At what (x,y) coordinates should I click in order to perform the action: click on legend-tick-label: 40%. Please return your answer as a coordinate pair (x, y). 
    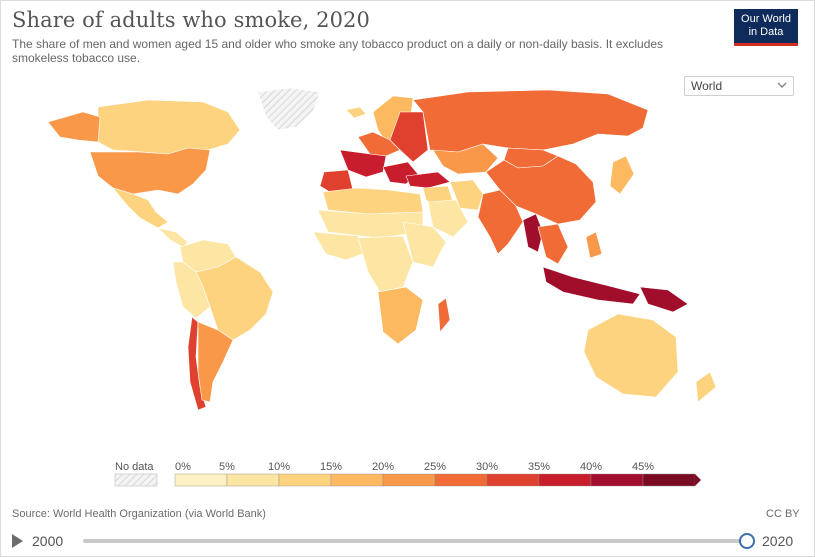
    Looking at the image, I should click on (591, 467).